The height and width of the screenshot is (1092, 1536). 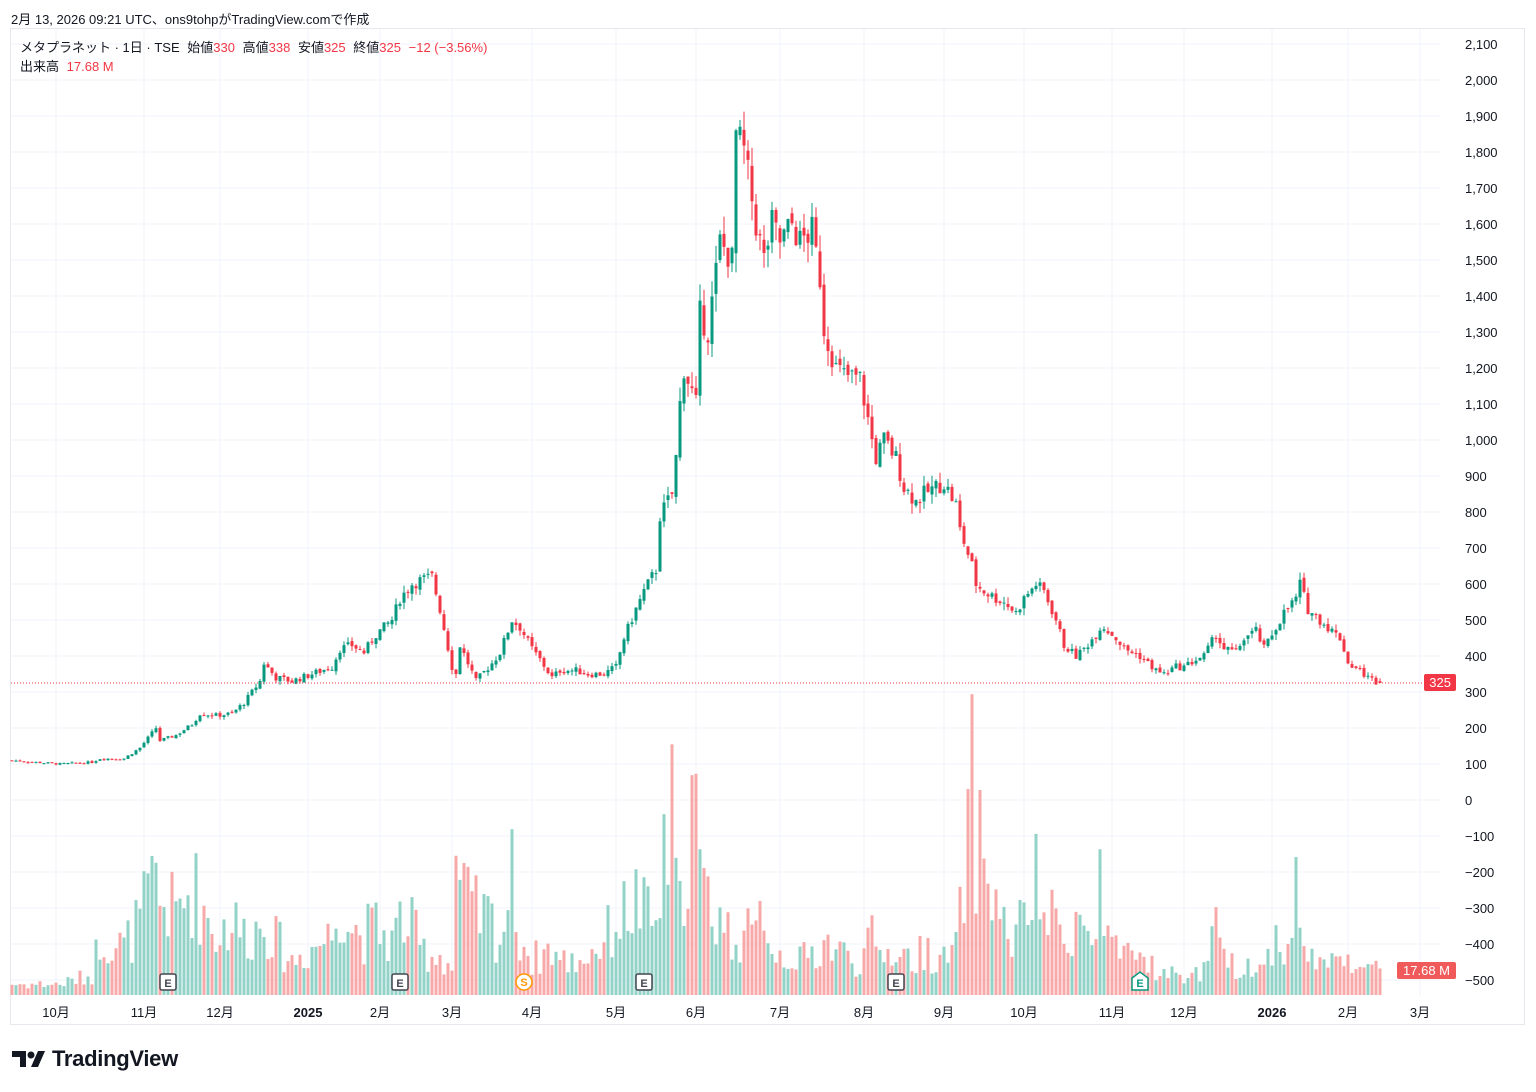 I want to click on last-volume-tag: 17.68 M, so click(x=1426, y=970).